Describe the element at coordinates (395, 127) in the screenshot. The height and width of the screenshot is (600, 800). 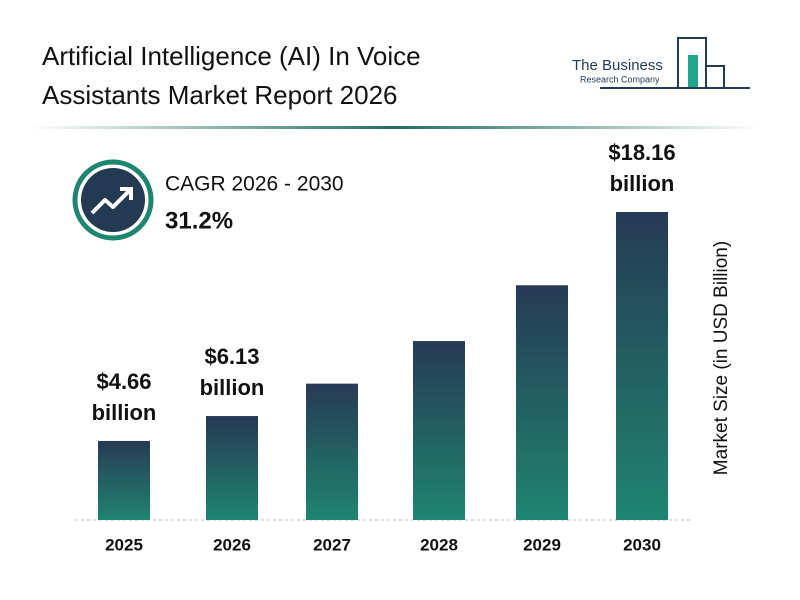
I see `separator` at that location.